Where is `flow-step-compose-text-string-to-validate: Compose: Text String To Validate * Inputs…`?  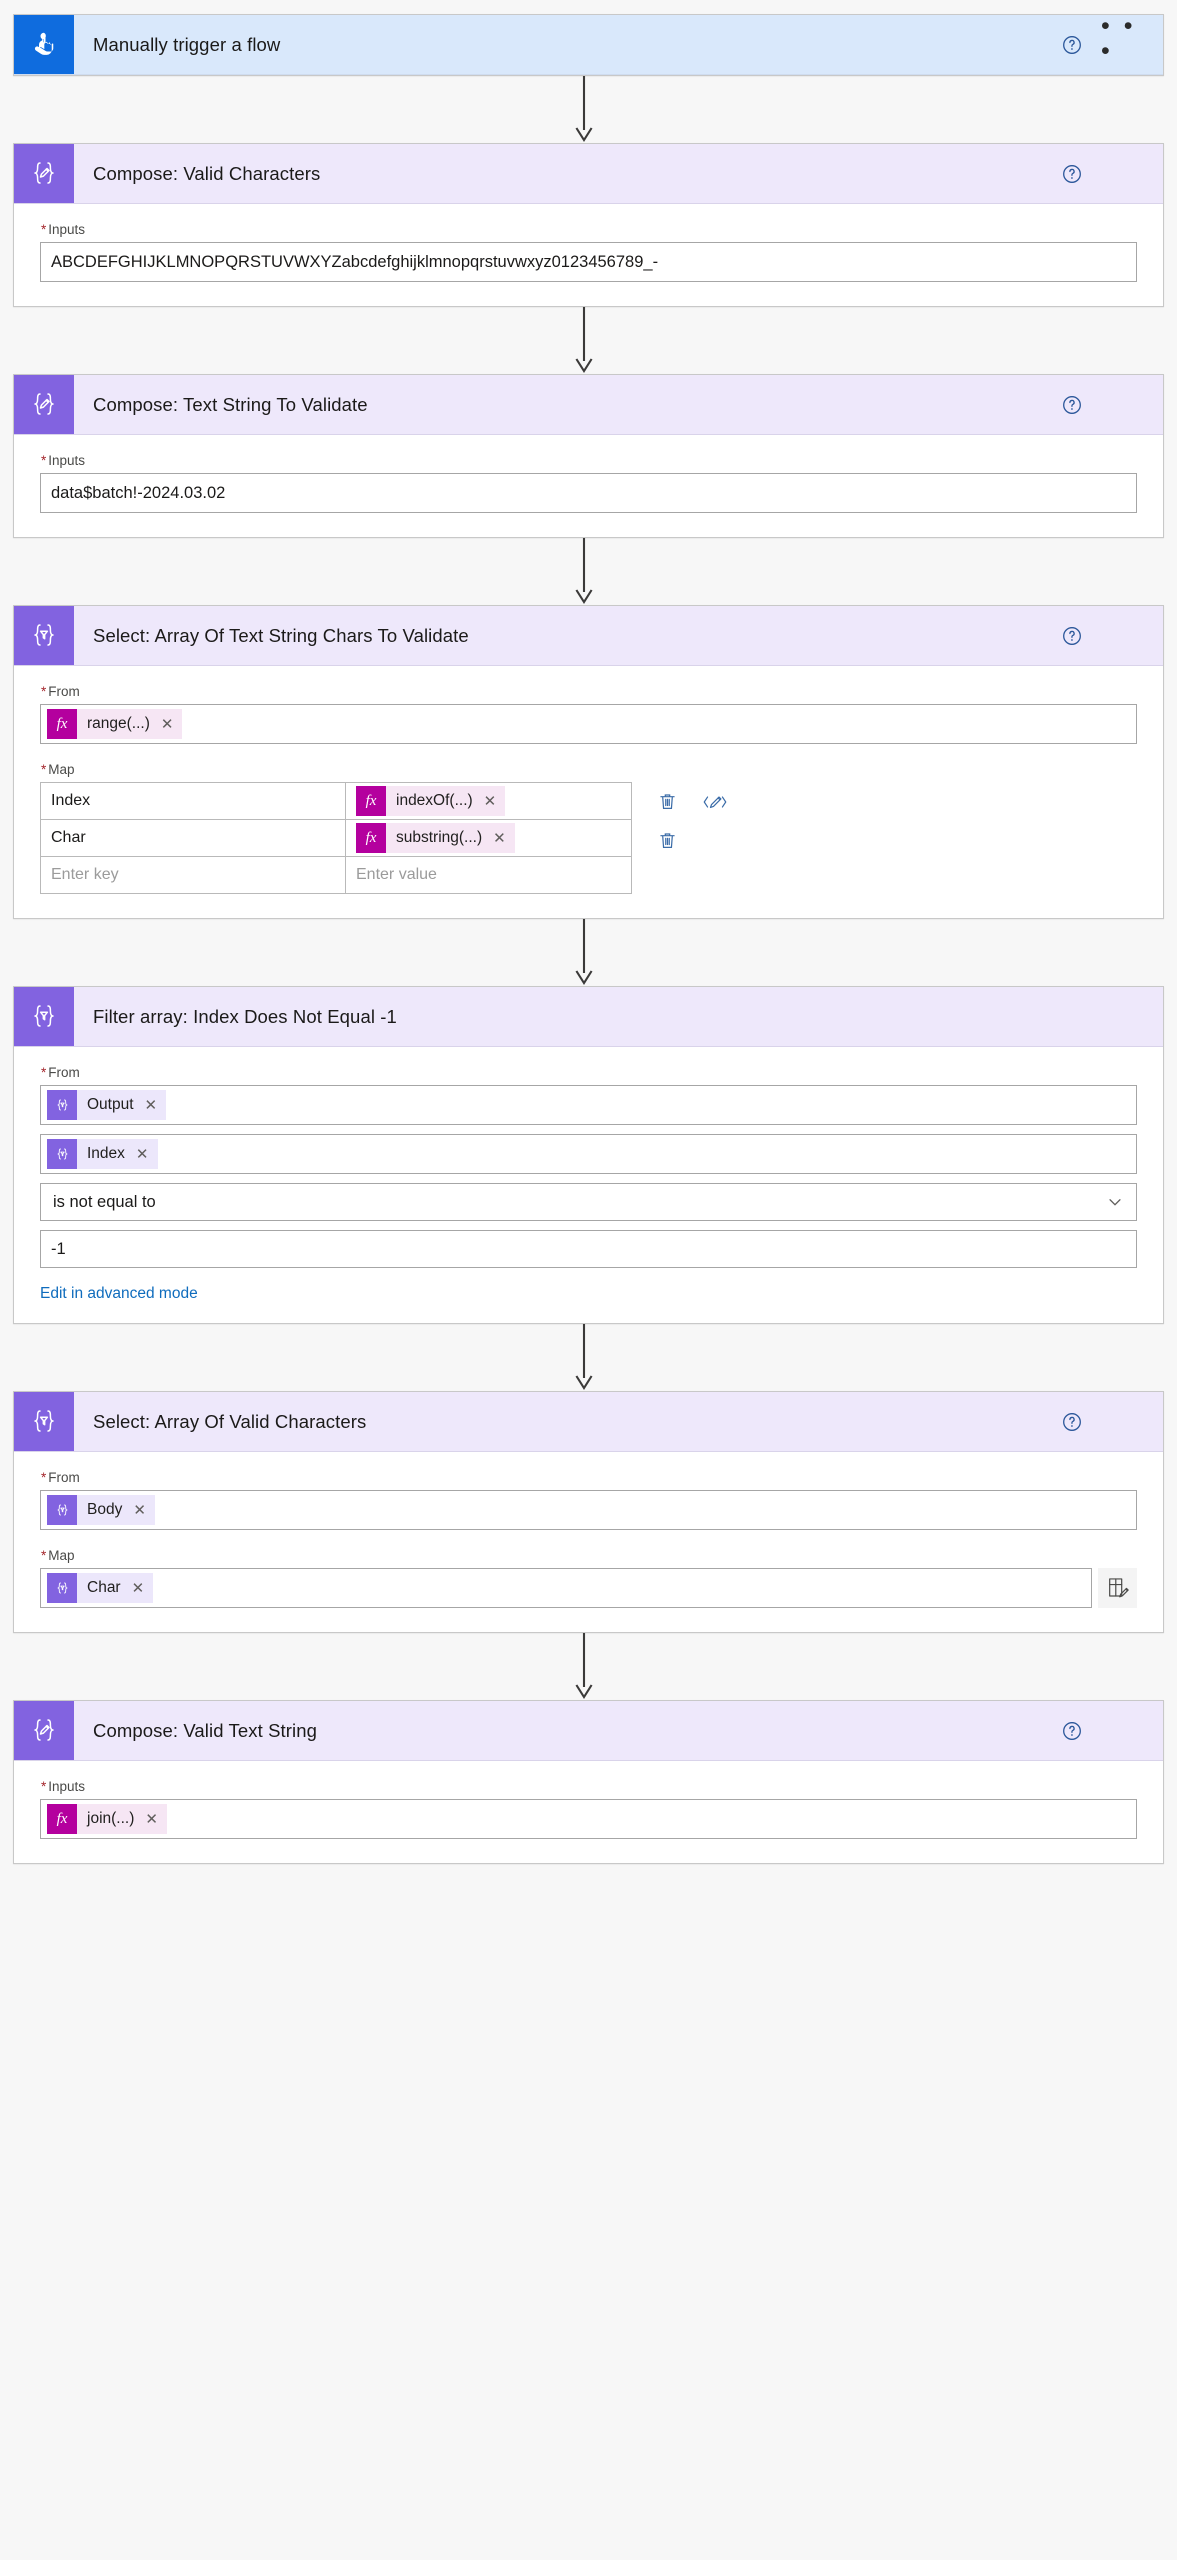
flow-step-compose-text-string-to-validate: Compose: Text String To Validate * Inputs… is located at coordinates (588, 456).